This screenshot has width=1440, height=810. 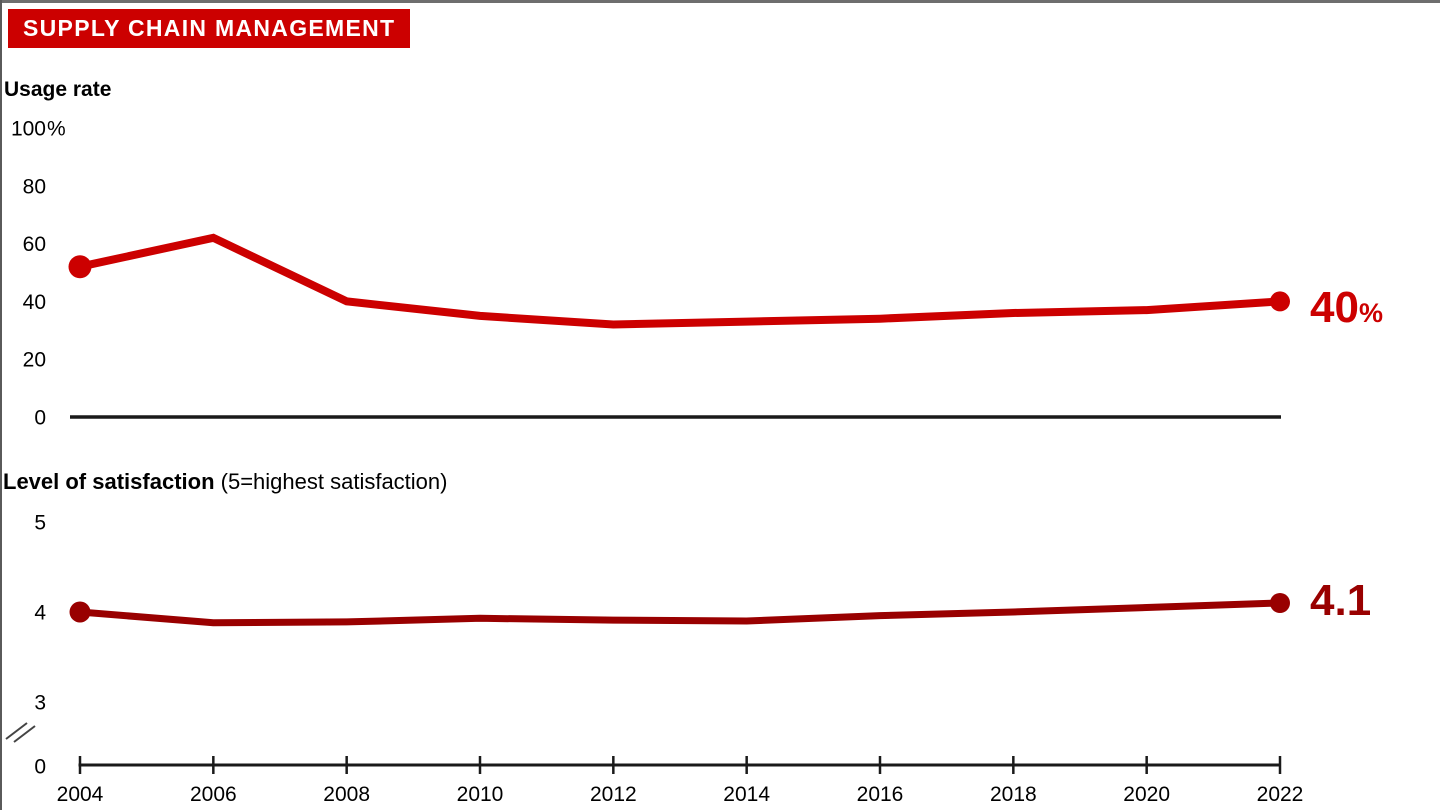 What do you see at coordinates (34, 244) in the screenshot?
I see `usage-ytick-label: 60` at bounding box center [34, 244].